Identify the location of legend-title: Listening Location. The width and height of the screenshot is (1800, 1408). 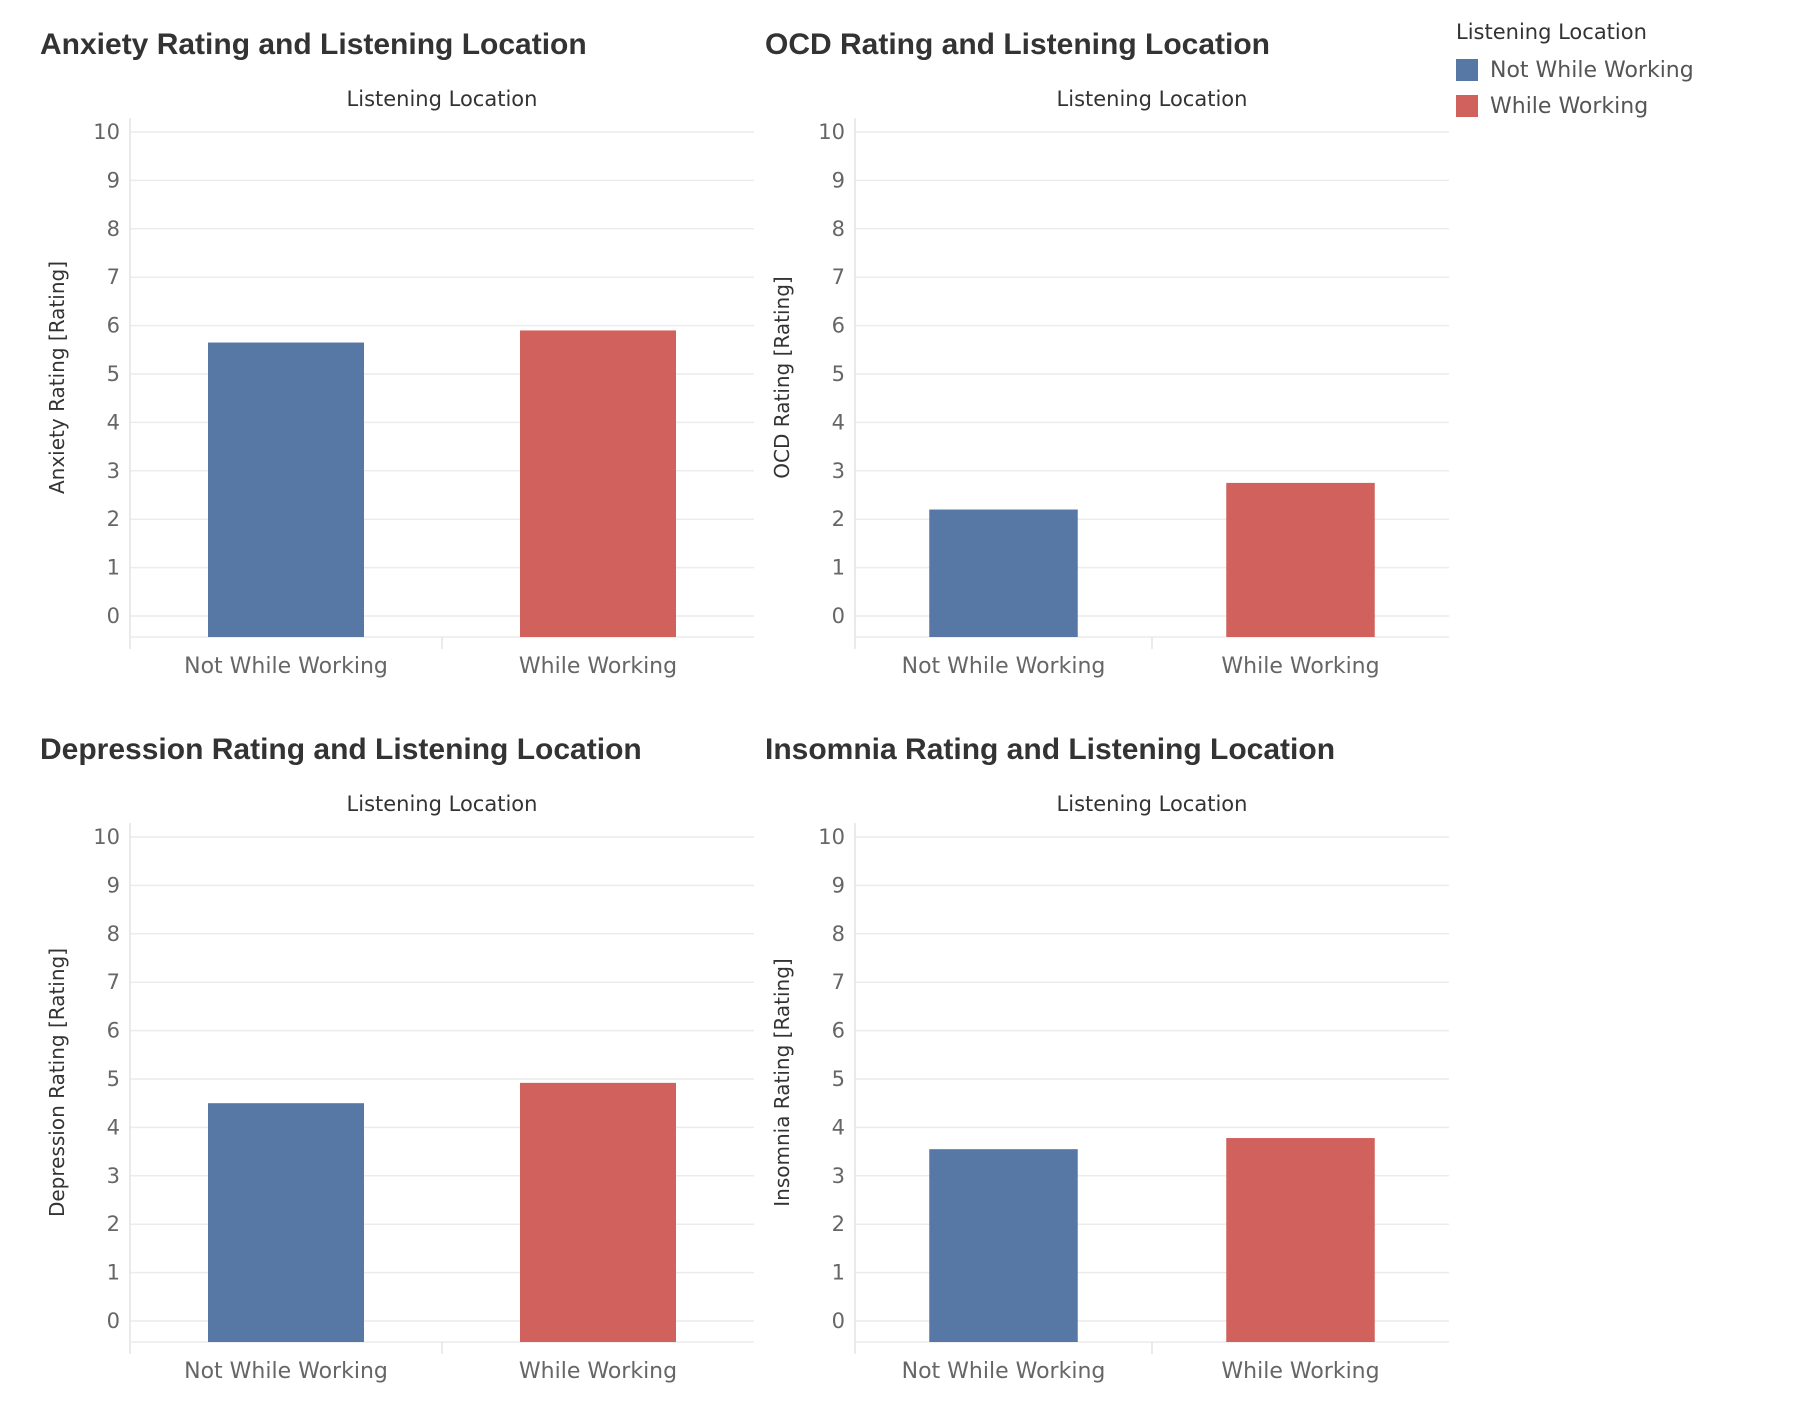
(1551, 32).